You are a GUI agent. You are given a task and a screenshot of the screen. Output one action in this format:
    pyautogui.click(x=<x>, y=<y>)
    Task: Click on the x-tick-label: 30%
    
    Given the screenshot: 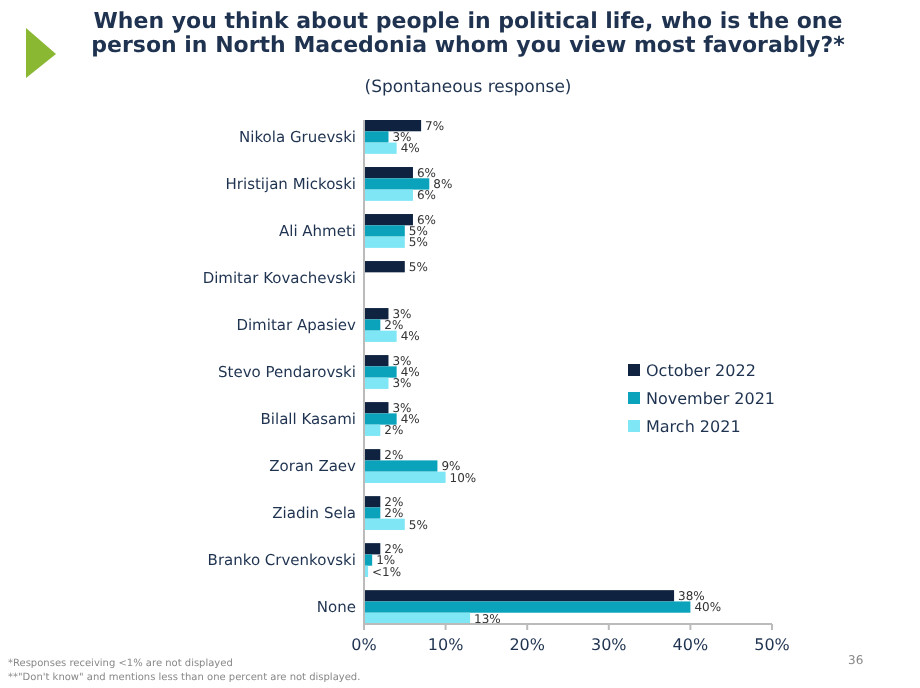 What is the action you would take?
    pyautogui.click(x=609, y=645)
    